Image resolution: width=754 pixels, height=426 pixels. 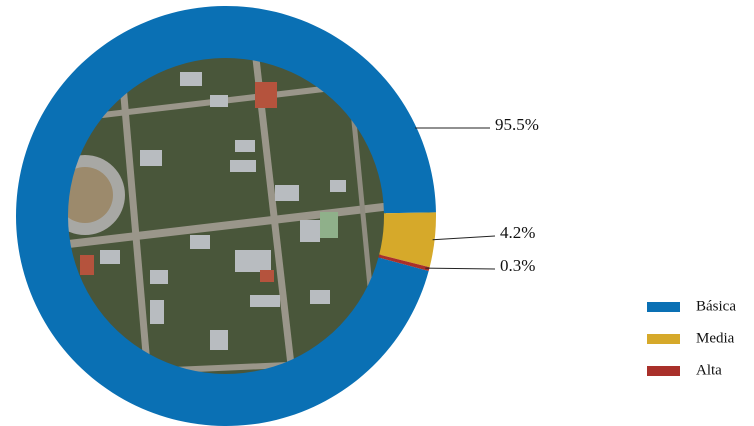 I want to click on legend-label: Alta, so click(x=709, y=370).